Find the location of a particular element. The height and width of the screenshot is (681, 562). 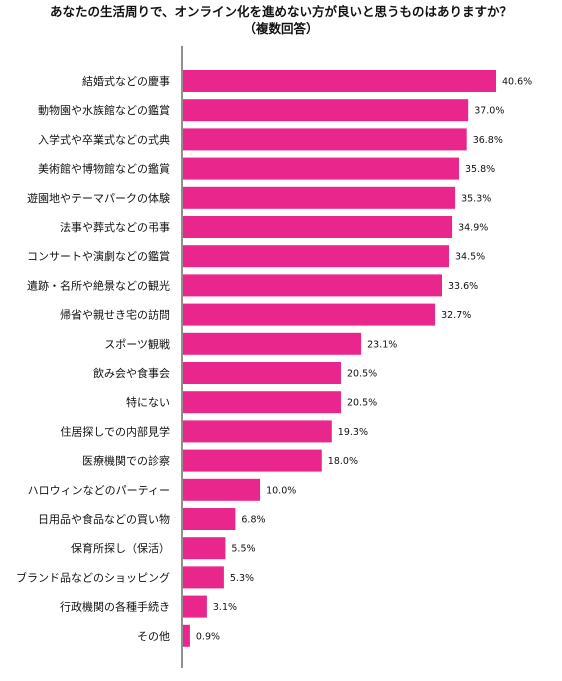

category-label-1: 結婚式などの慶事 is located at coordinates (126, 81).